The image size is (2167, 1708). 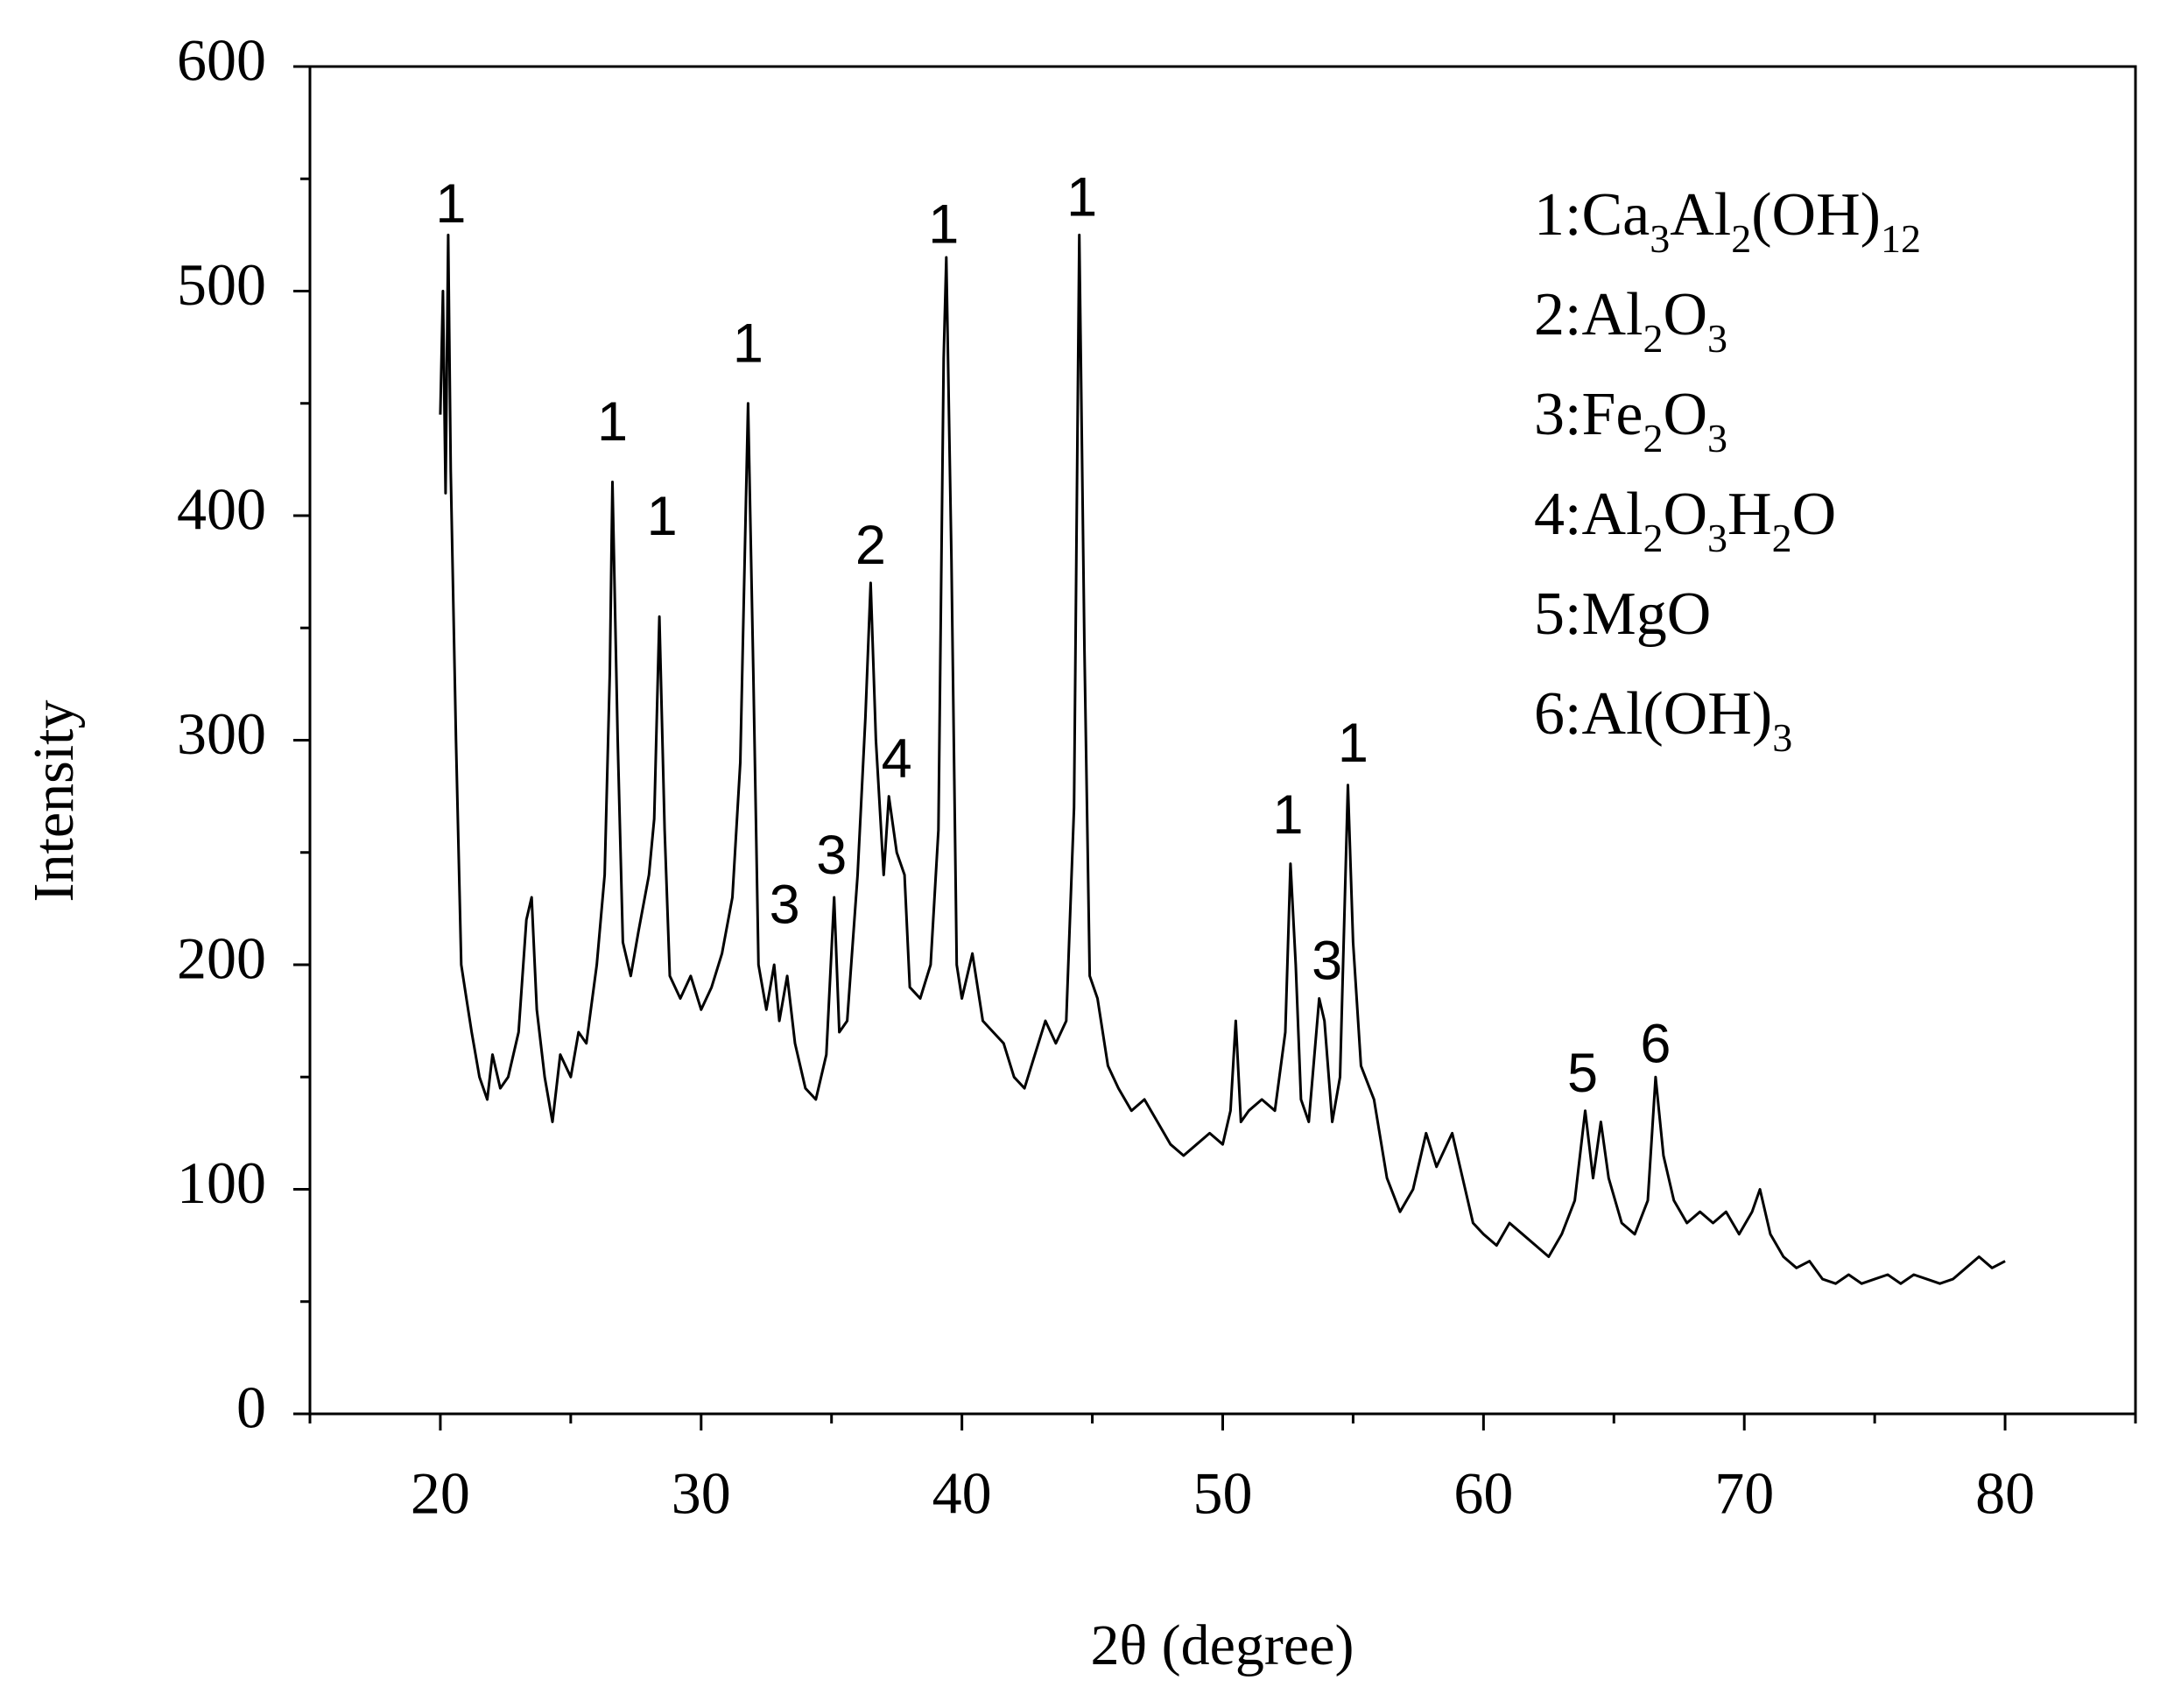 What do you see at coordinates (962, 1494) in the screenshot?
I see `x-tick-label: 40` at bounding box center [962, 1494].